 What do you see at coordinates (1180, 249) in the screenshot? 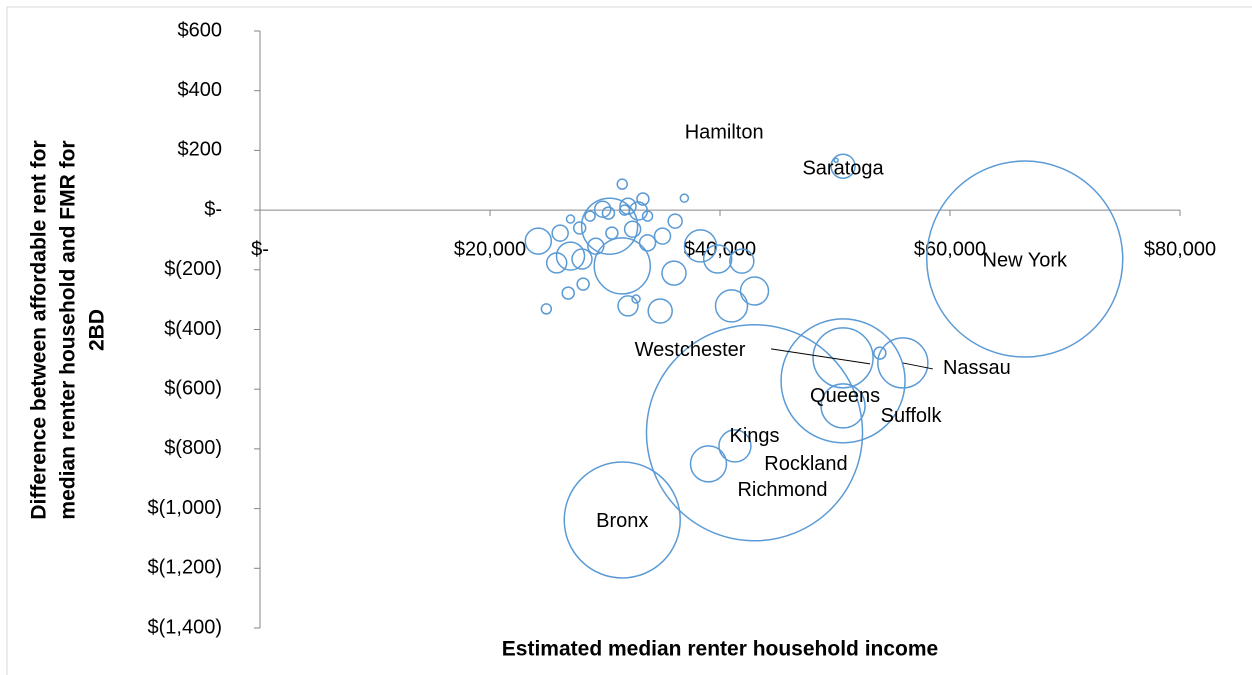
I see `x-tick-label: $80,000` at bounding box center [1180, 249].